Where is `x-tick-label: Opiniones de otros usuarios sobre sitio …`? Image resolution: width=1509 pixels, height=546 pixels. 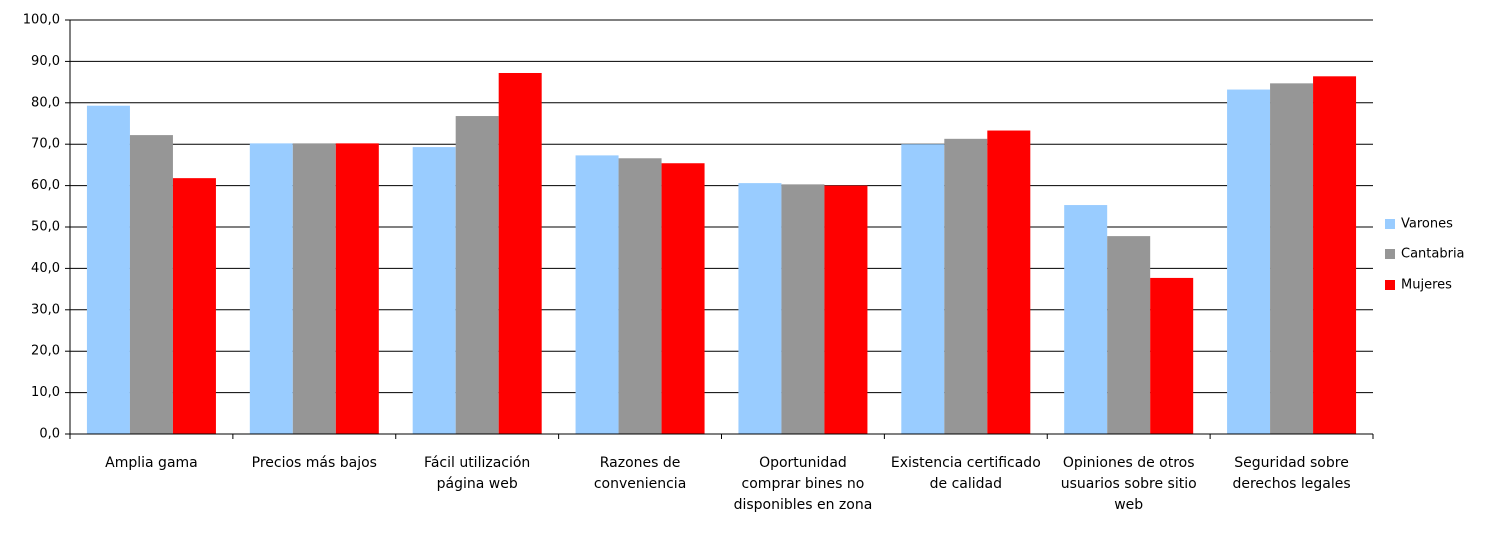 x-tick-label: Opiniones de otros usuarios sobre sitio … is located at coordinates (1128, 484).